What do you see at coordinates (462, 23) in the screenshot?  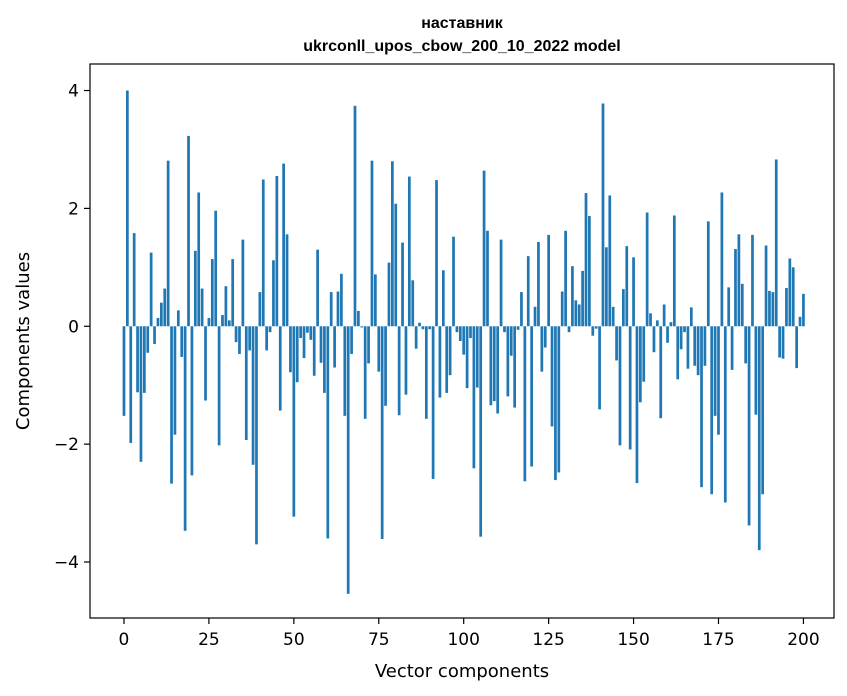 I see `chart-title-line-1: наставник` at bounding box center [462, 23].